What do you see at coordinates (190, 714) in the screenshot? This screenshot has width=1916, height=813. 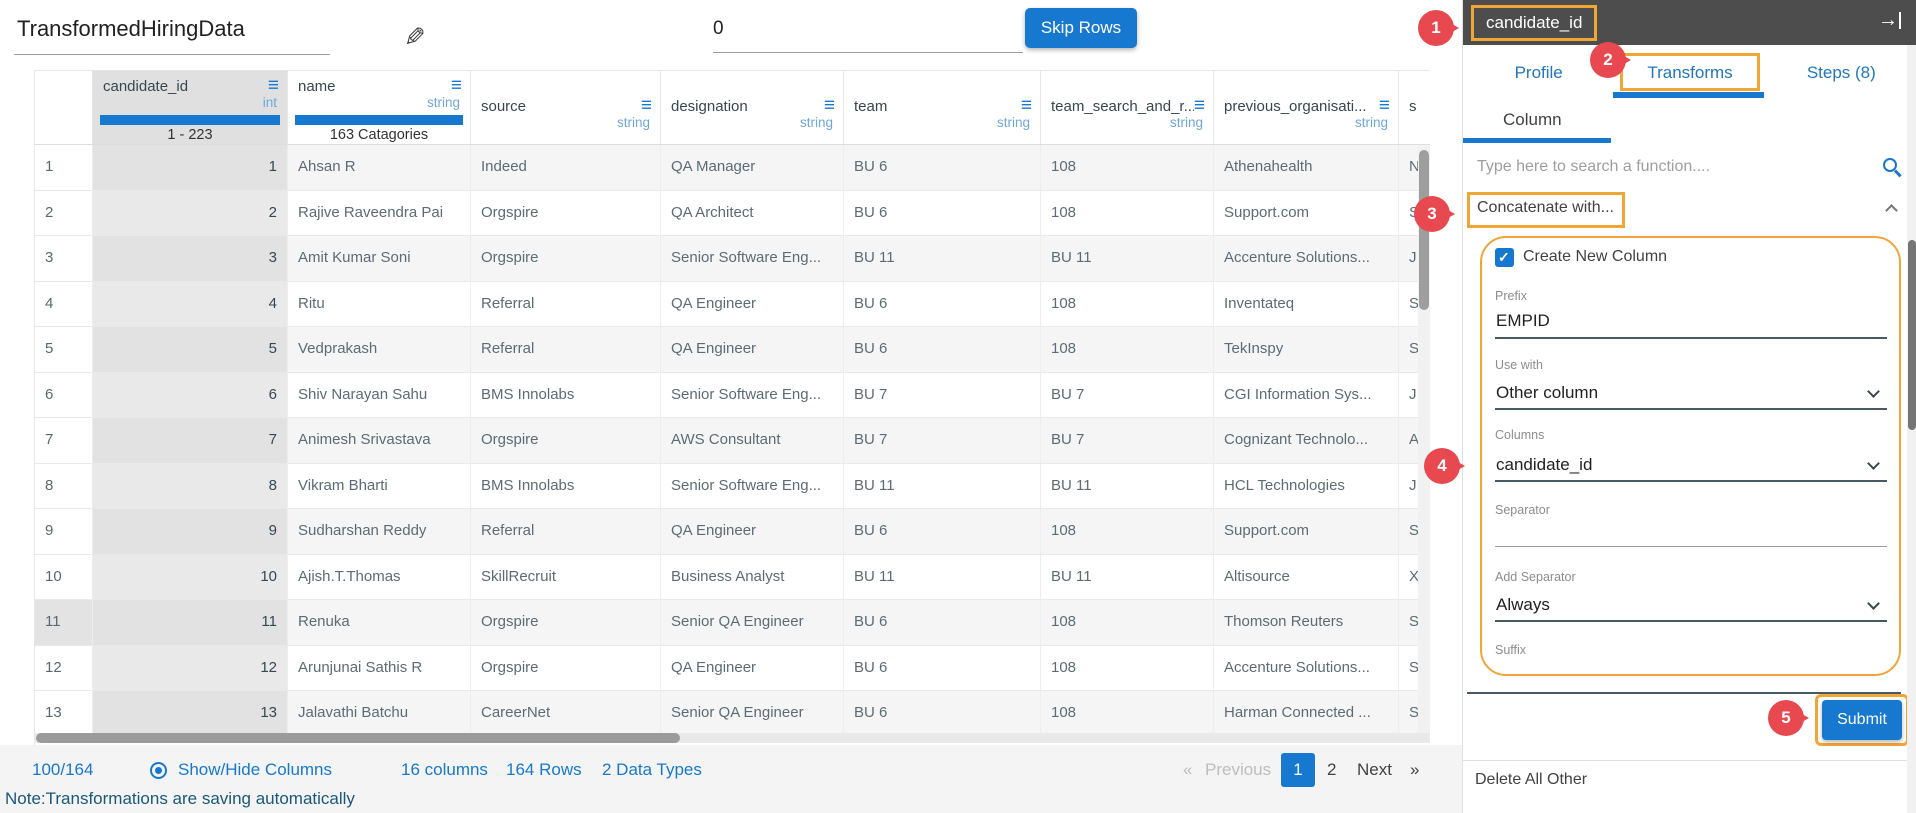 I see `table-cell: 13` at bounding box center [190, 714].